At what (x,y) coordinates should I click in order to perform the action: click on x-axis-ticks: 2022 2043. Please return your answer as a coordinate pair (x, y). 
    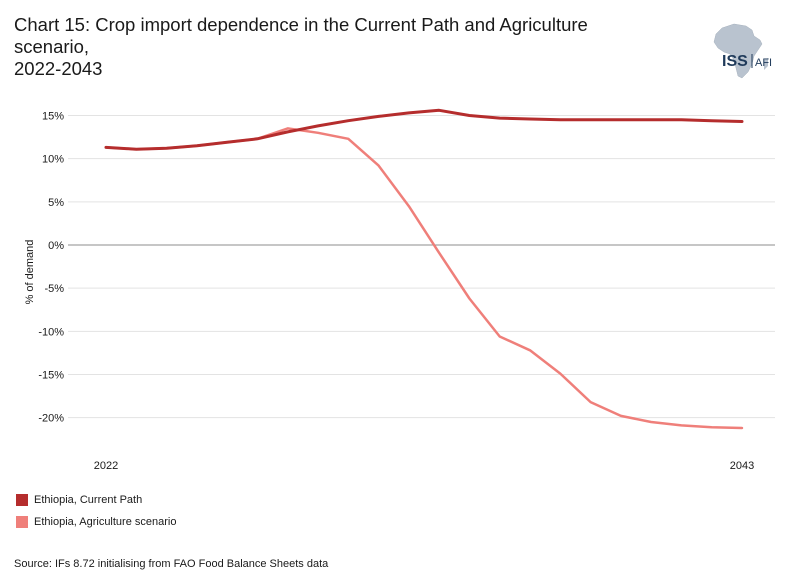
    Looking at the image, I should click on (424, 466).